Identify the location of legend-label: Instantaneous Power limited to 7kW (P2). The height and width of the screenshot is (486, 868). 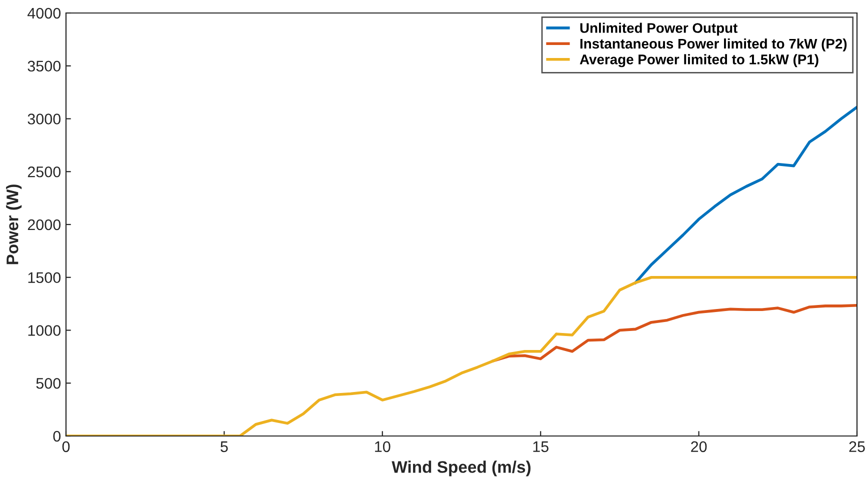
(713, 45).